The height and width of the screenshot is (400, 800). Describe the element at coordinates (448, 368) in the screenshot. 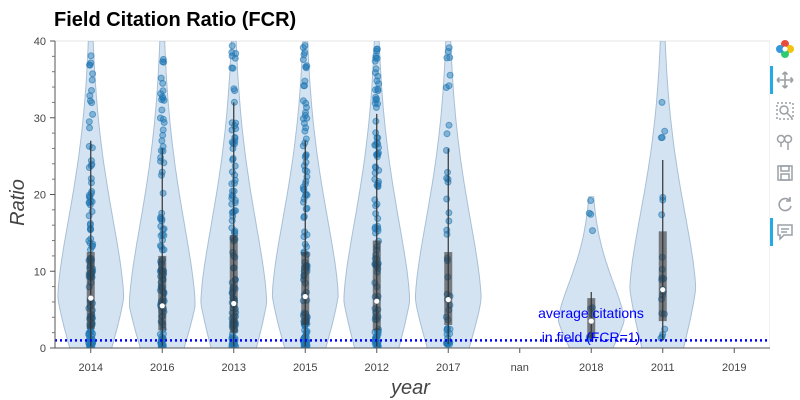

I see `x-tick-label: 2017` at that location.